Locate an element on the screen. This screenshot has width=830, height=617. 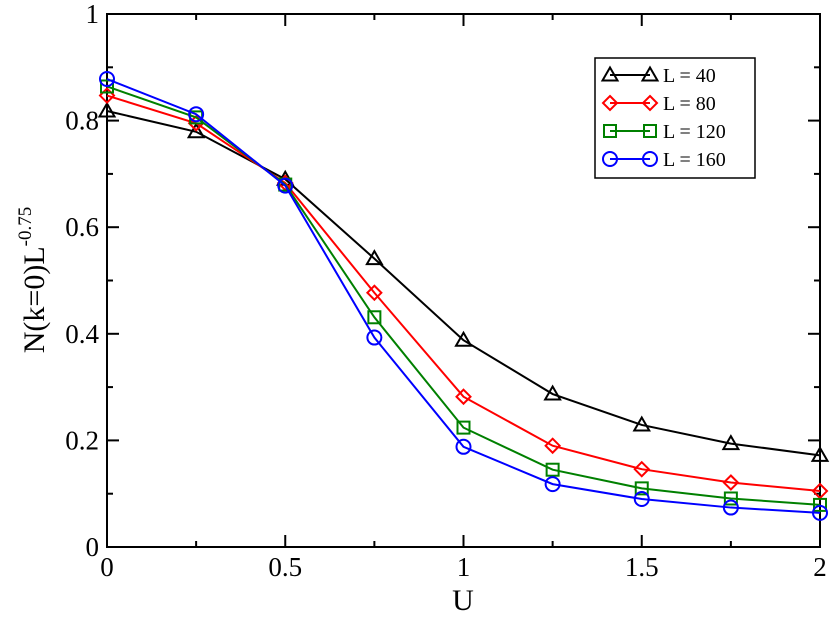
y-tick-label: 0.4 is located at coordinates (82, 334).